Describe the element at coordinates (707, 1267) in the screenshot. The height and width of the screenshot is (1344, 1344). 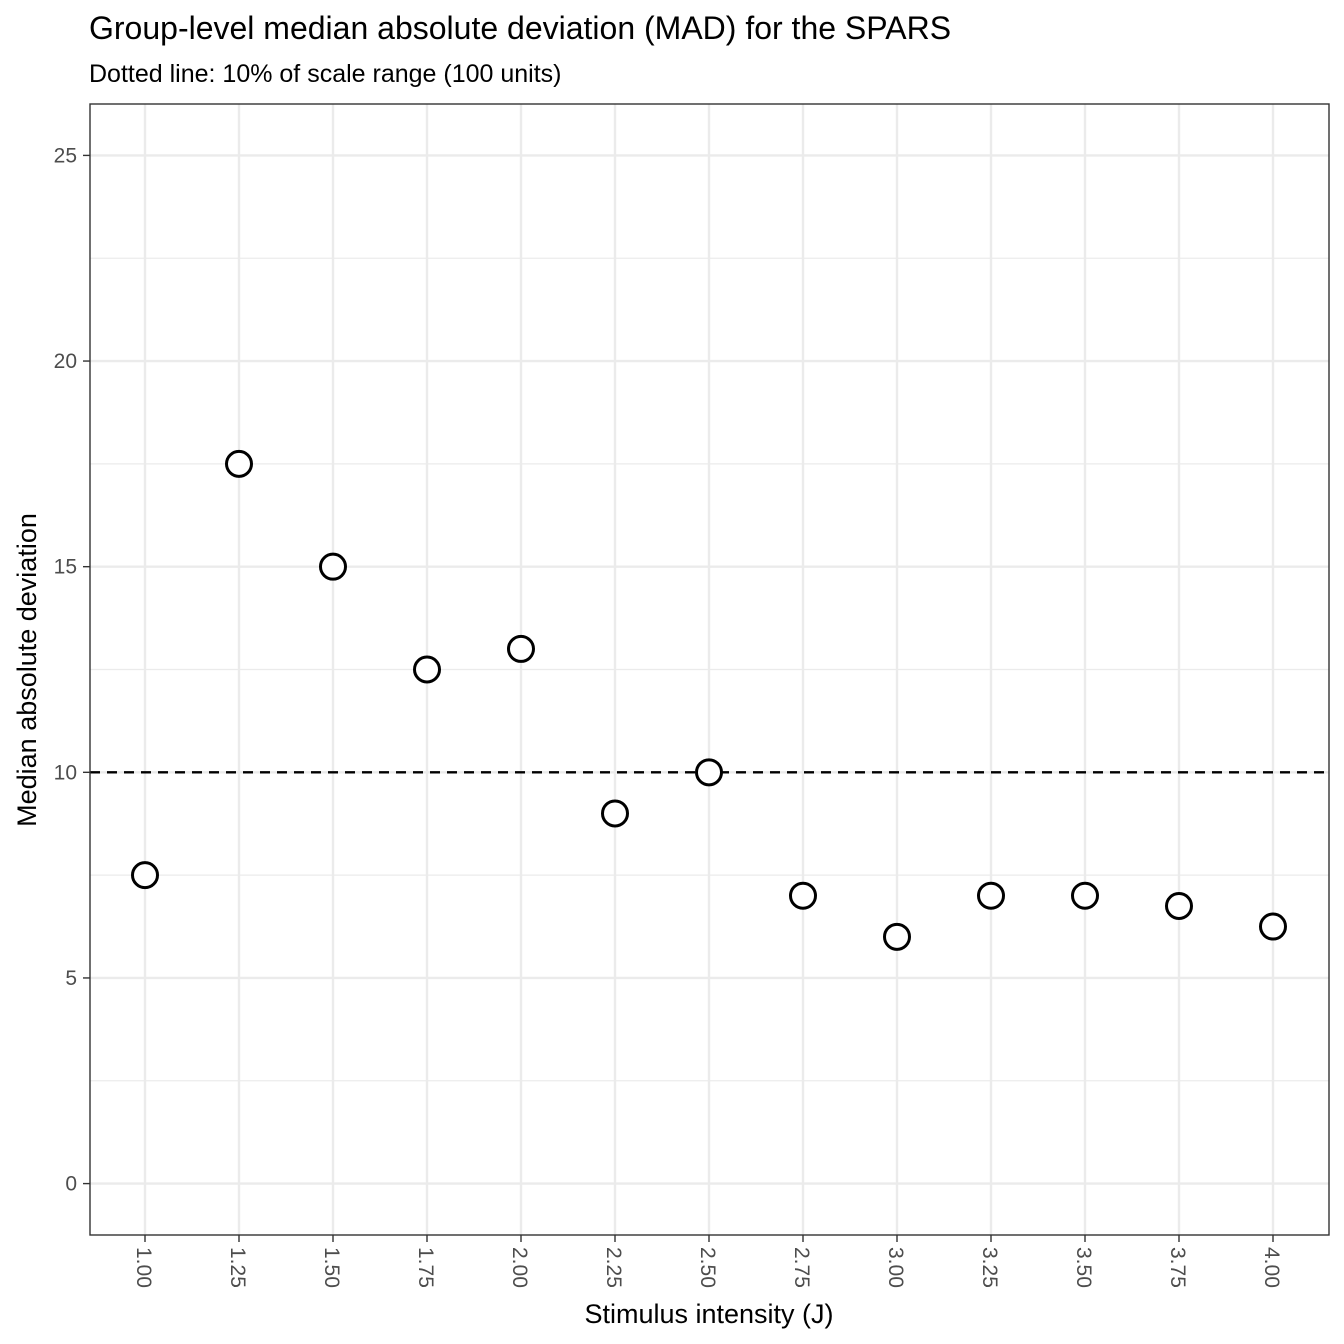
I see `x-tick-label: 2.50` at that location.